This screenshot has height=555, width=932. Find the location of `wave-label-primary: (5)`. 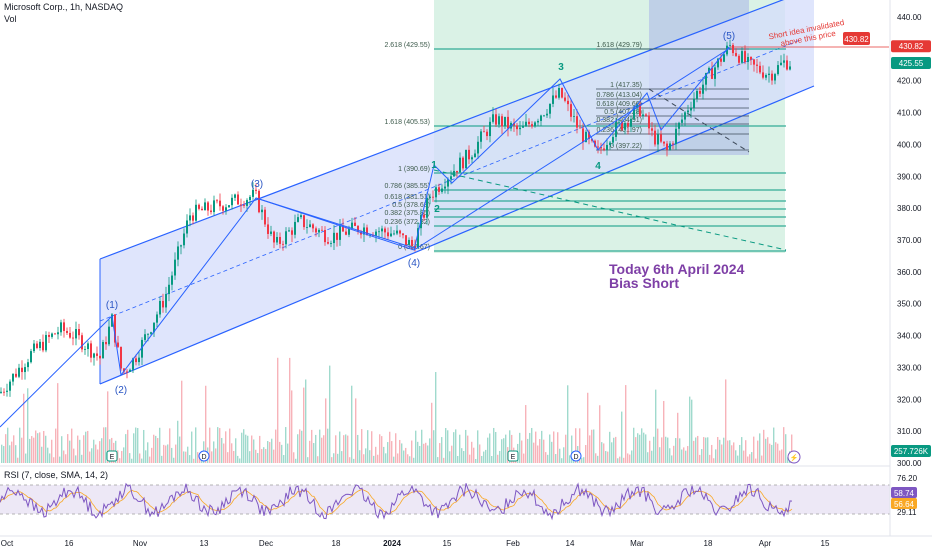

wave-label-primary: (5) is located at coordinates (729, 36).